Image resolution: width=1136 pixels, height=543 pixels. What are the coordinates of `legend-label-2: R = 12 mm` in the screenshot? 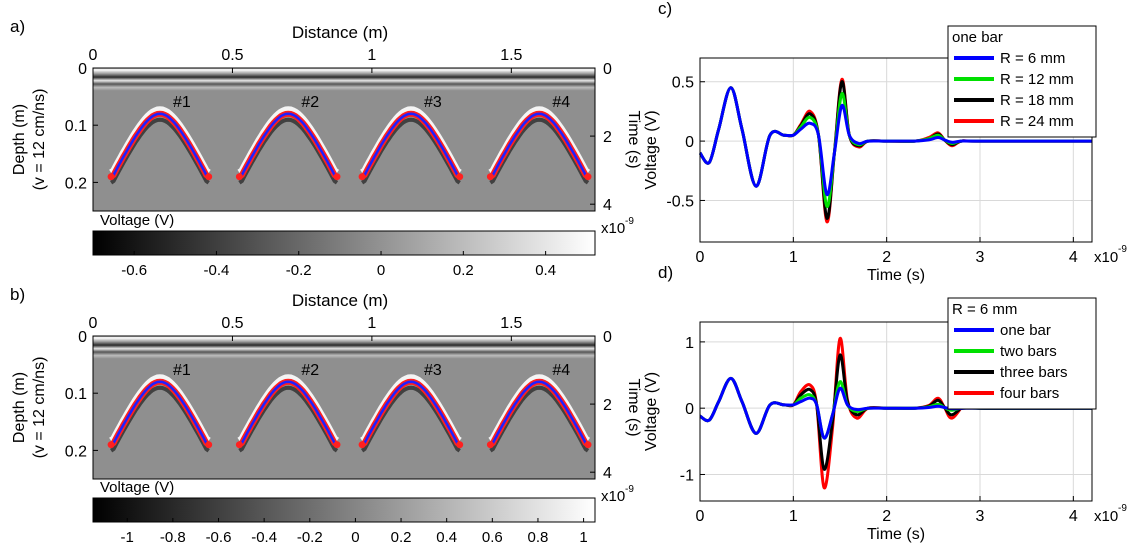 It's located at (1037, 79).